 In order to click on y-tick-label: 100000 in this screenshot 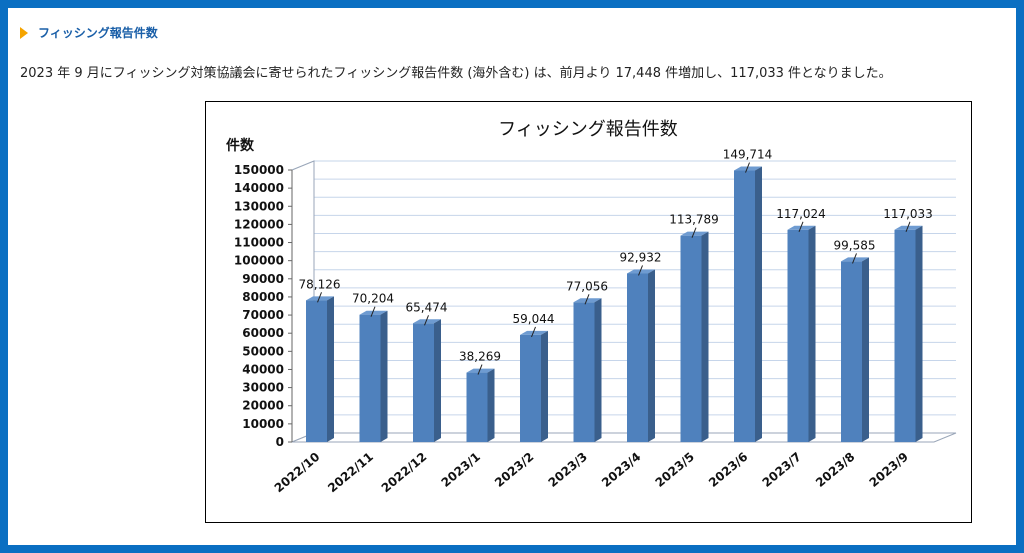, I will do `click(259, 261)`.